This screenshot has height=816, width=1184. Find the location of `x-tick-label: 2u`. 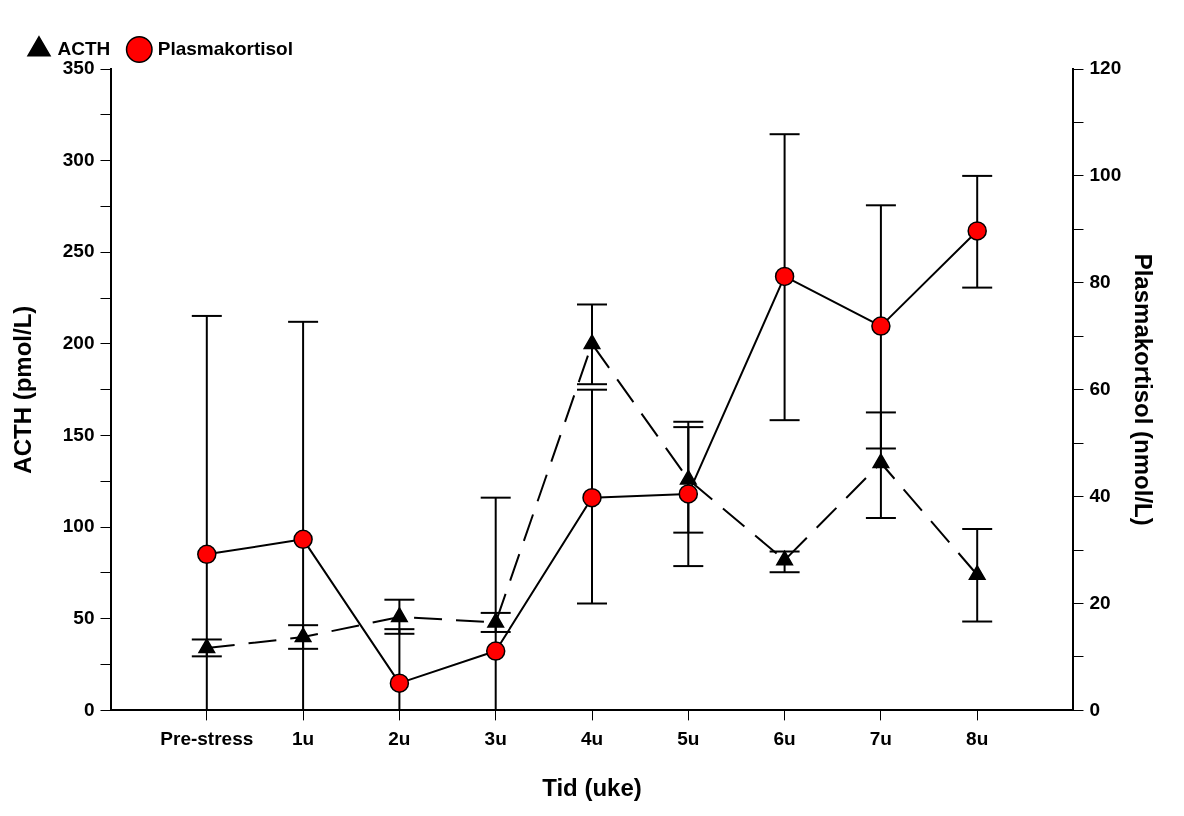

x-tick-label: 2u is located at coordinates (399, 739).